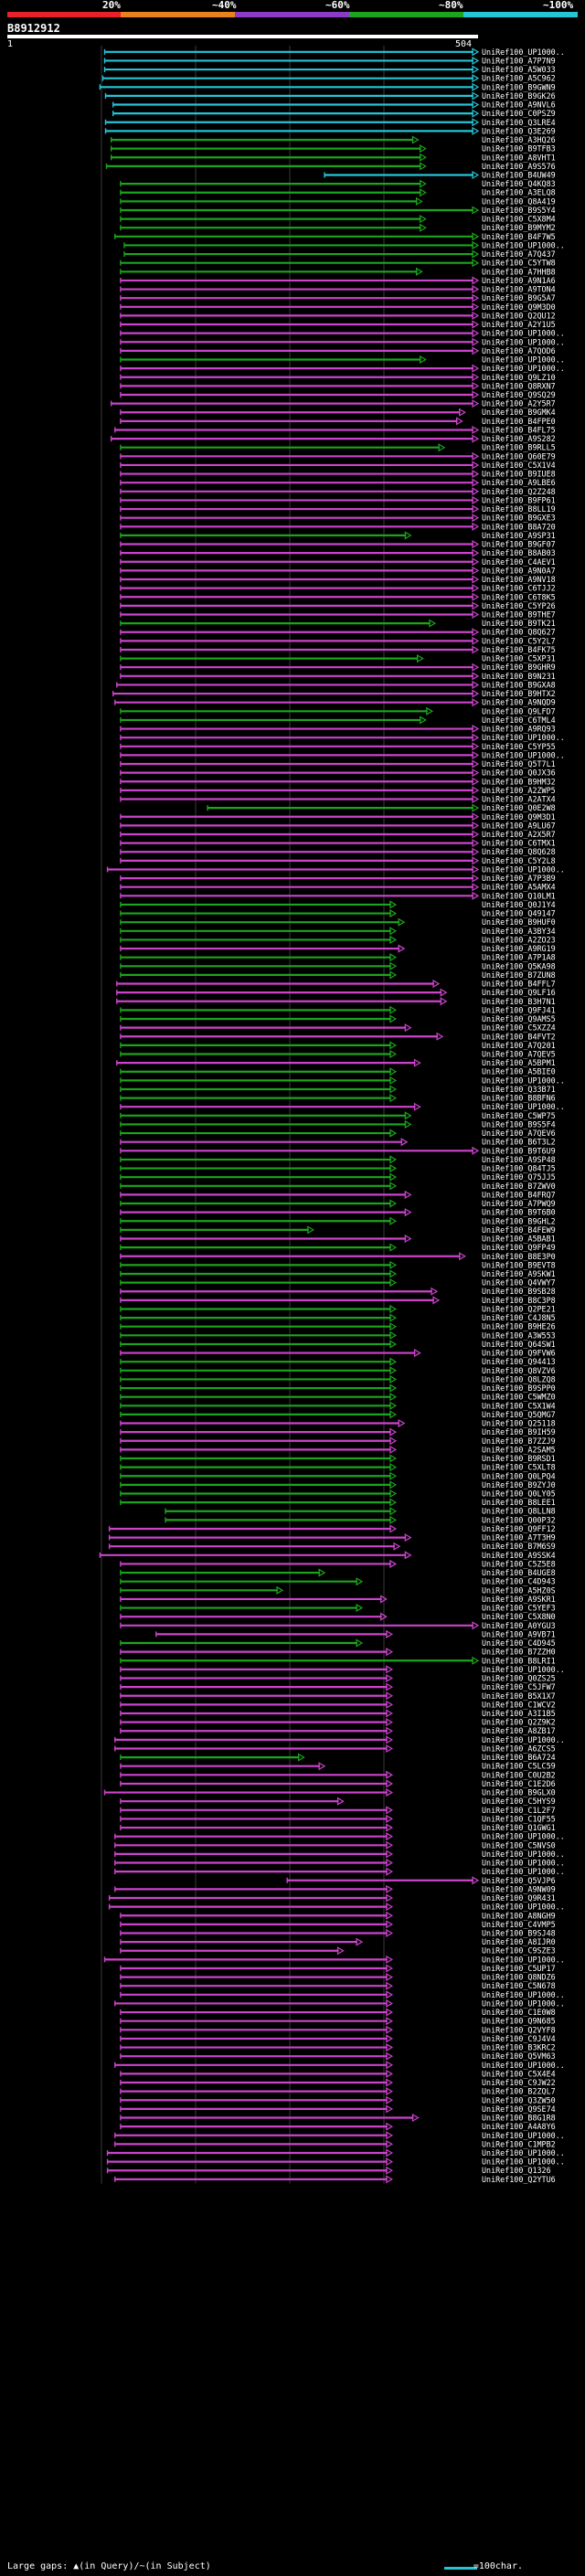  What do you see at coordinates (109, 2566) in the screenshot?
I see `gap-legend-text: Large gaps: ▲(in Query)/~(in Subject)` at bounding box center [109, 2566].